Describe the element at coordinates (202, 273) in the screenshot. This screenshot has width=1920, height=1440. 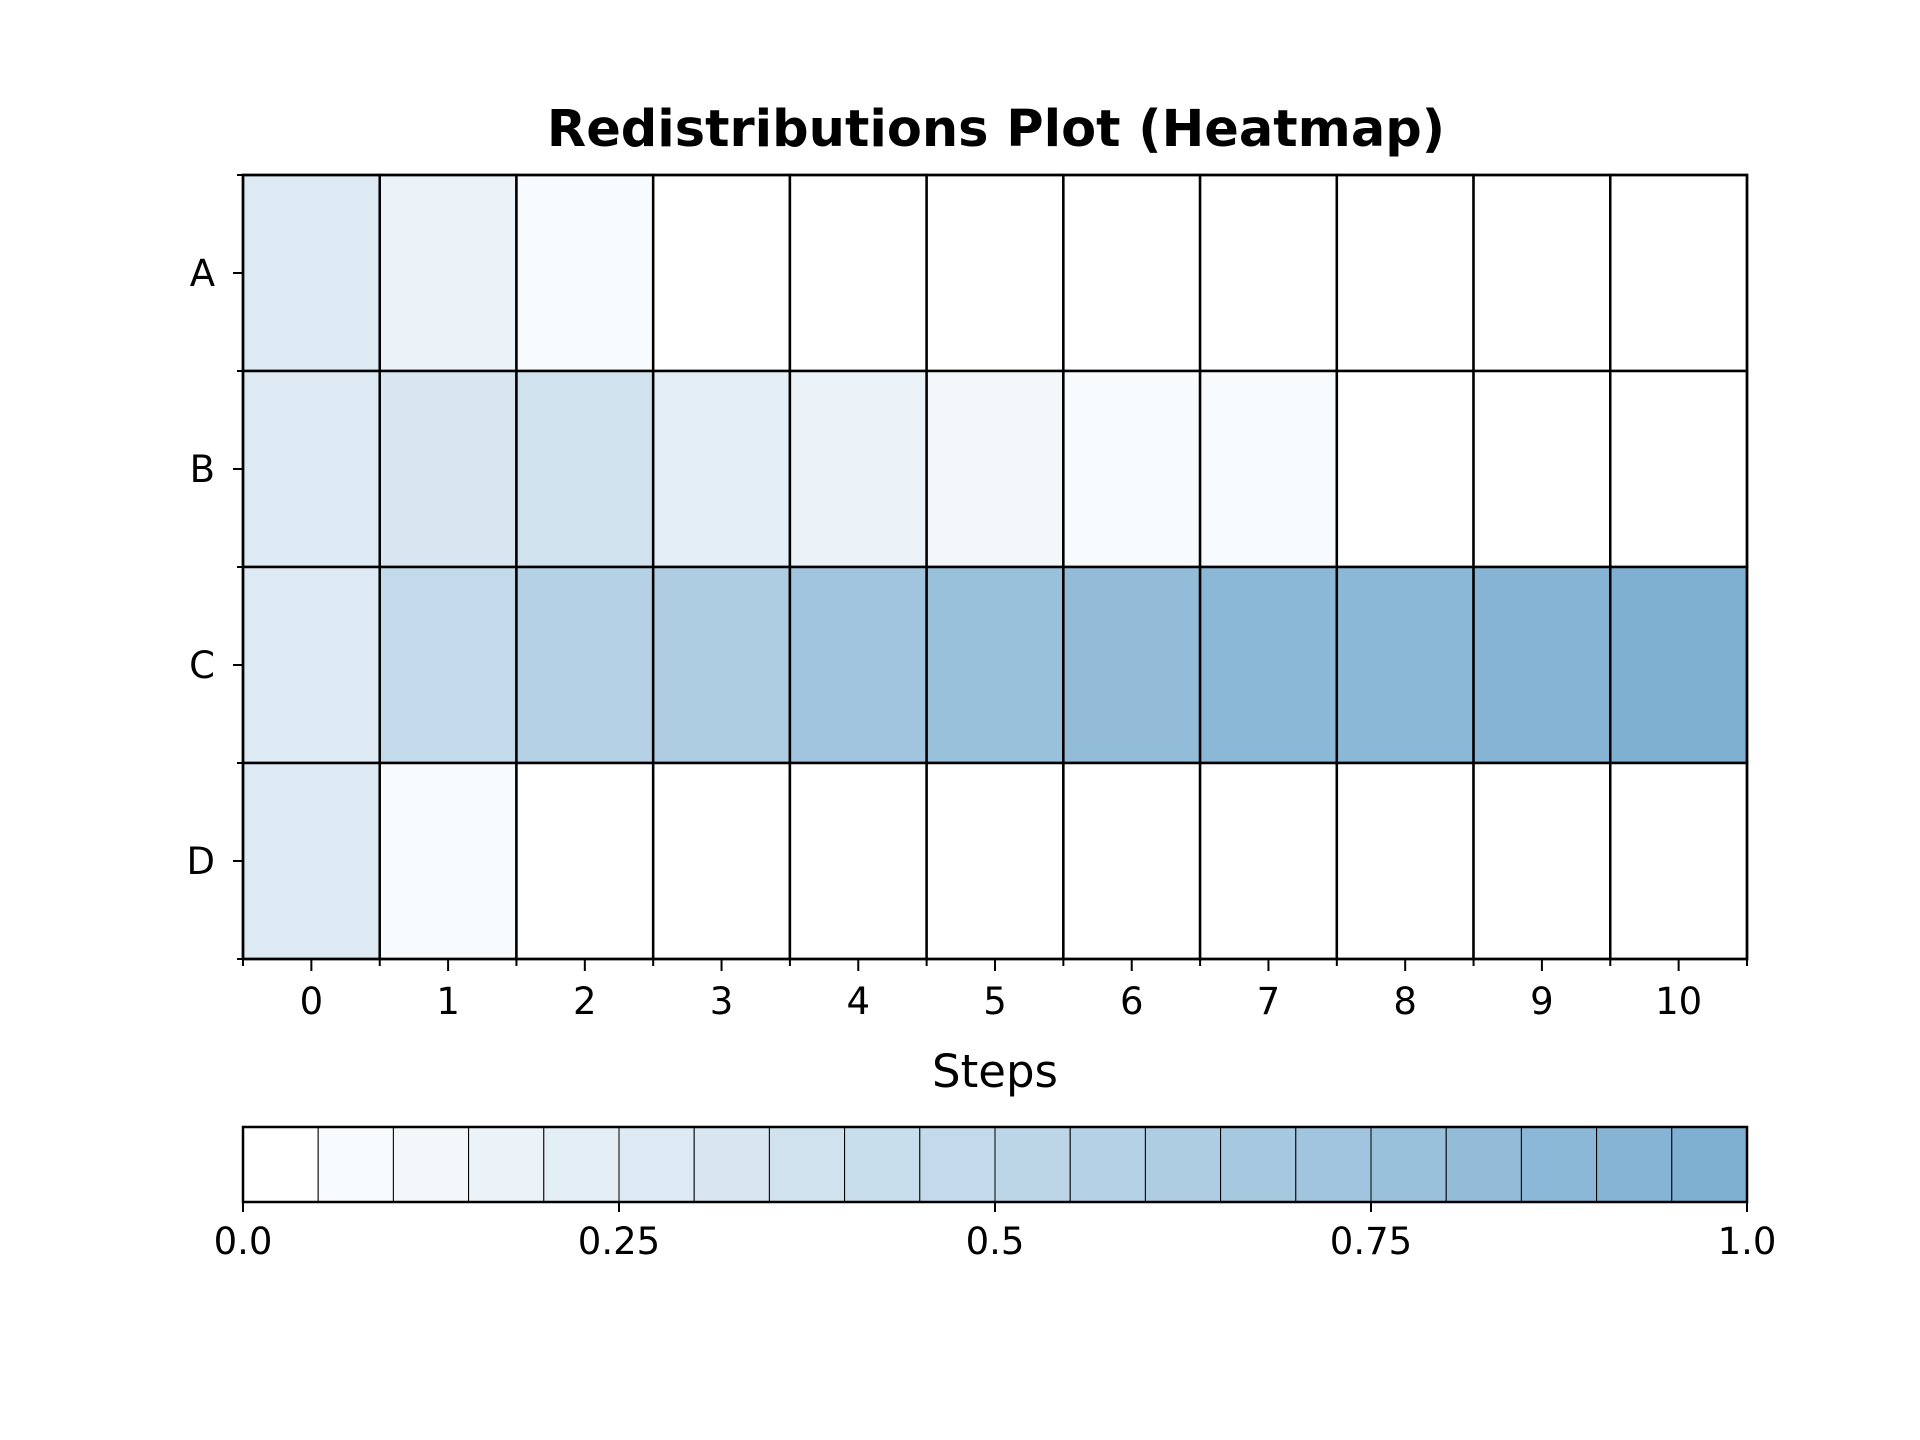
I see `y-tick-label: A` at that location.